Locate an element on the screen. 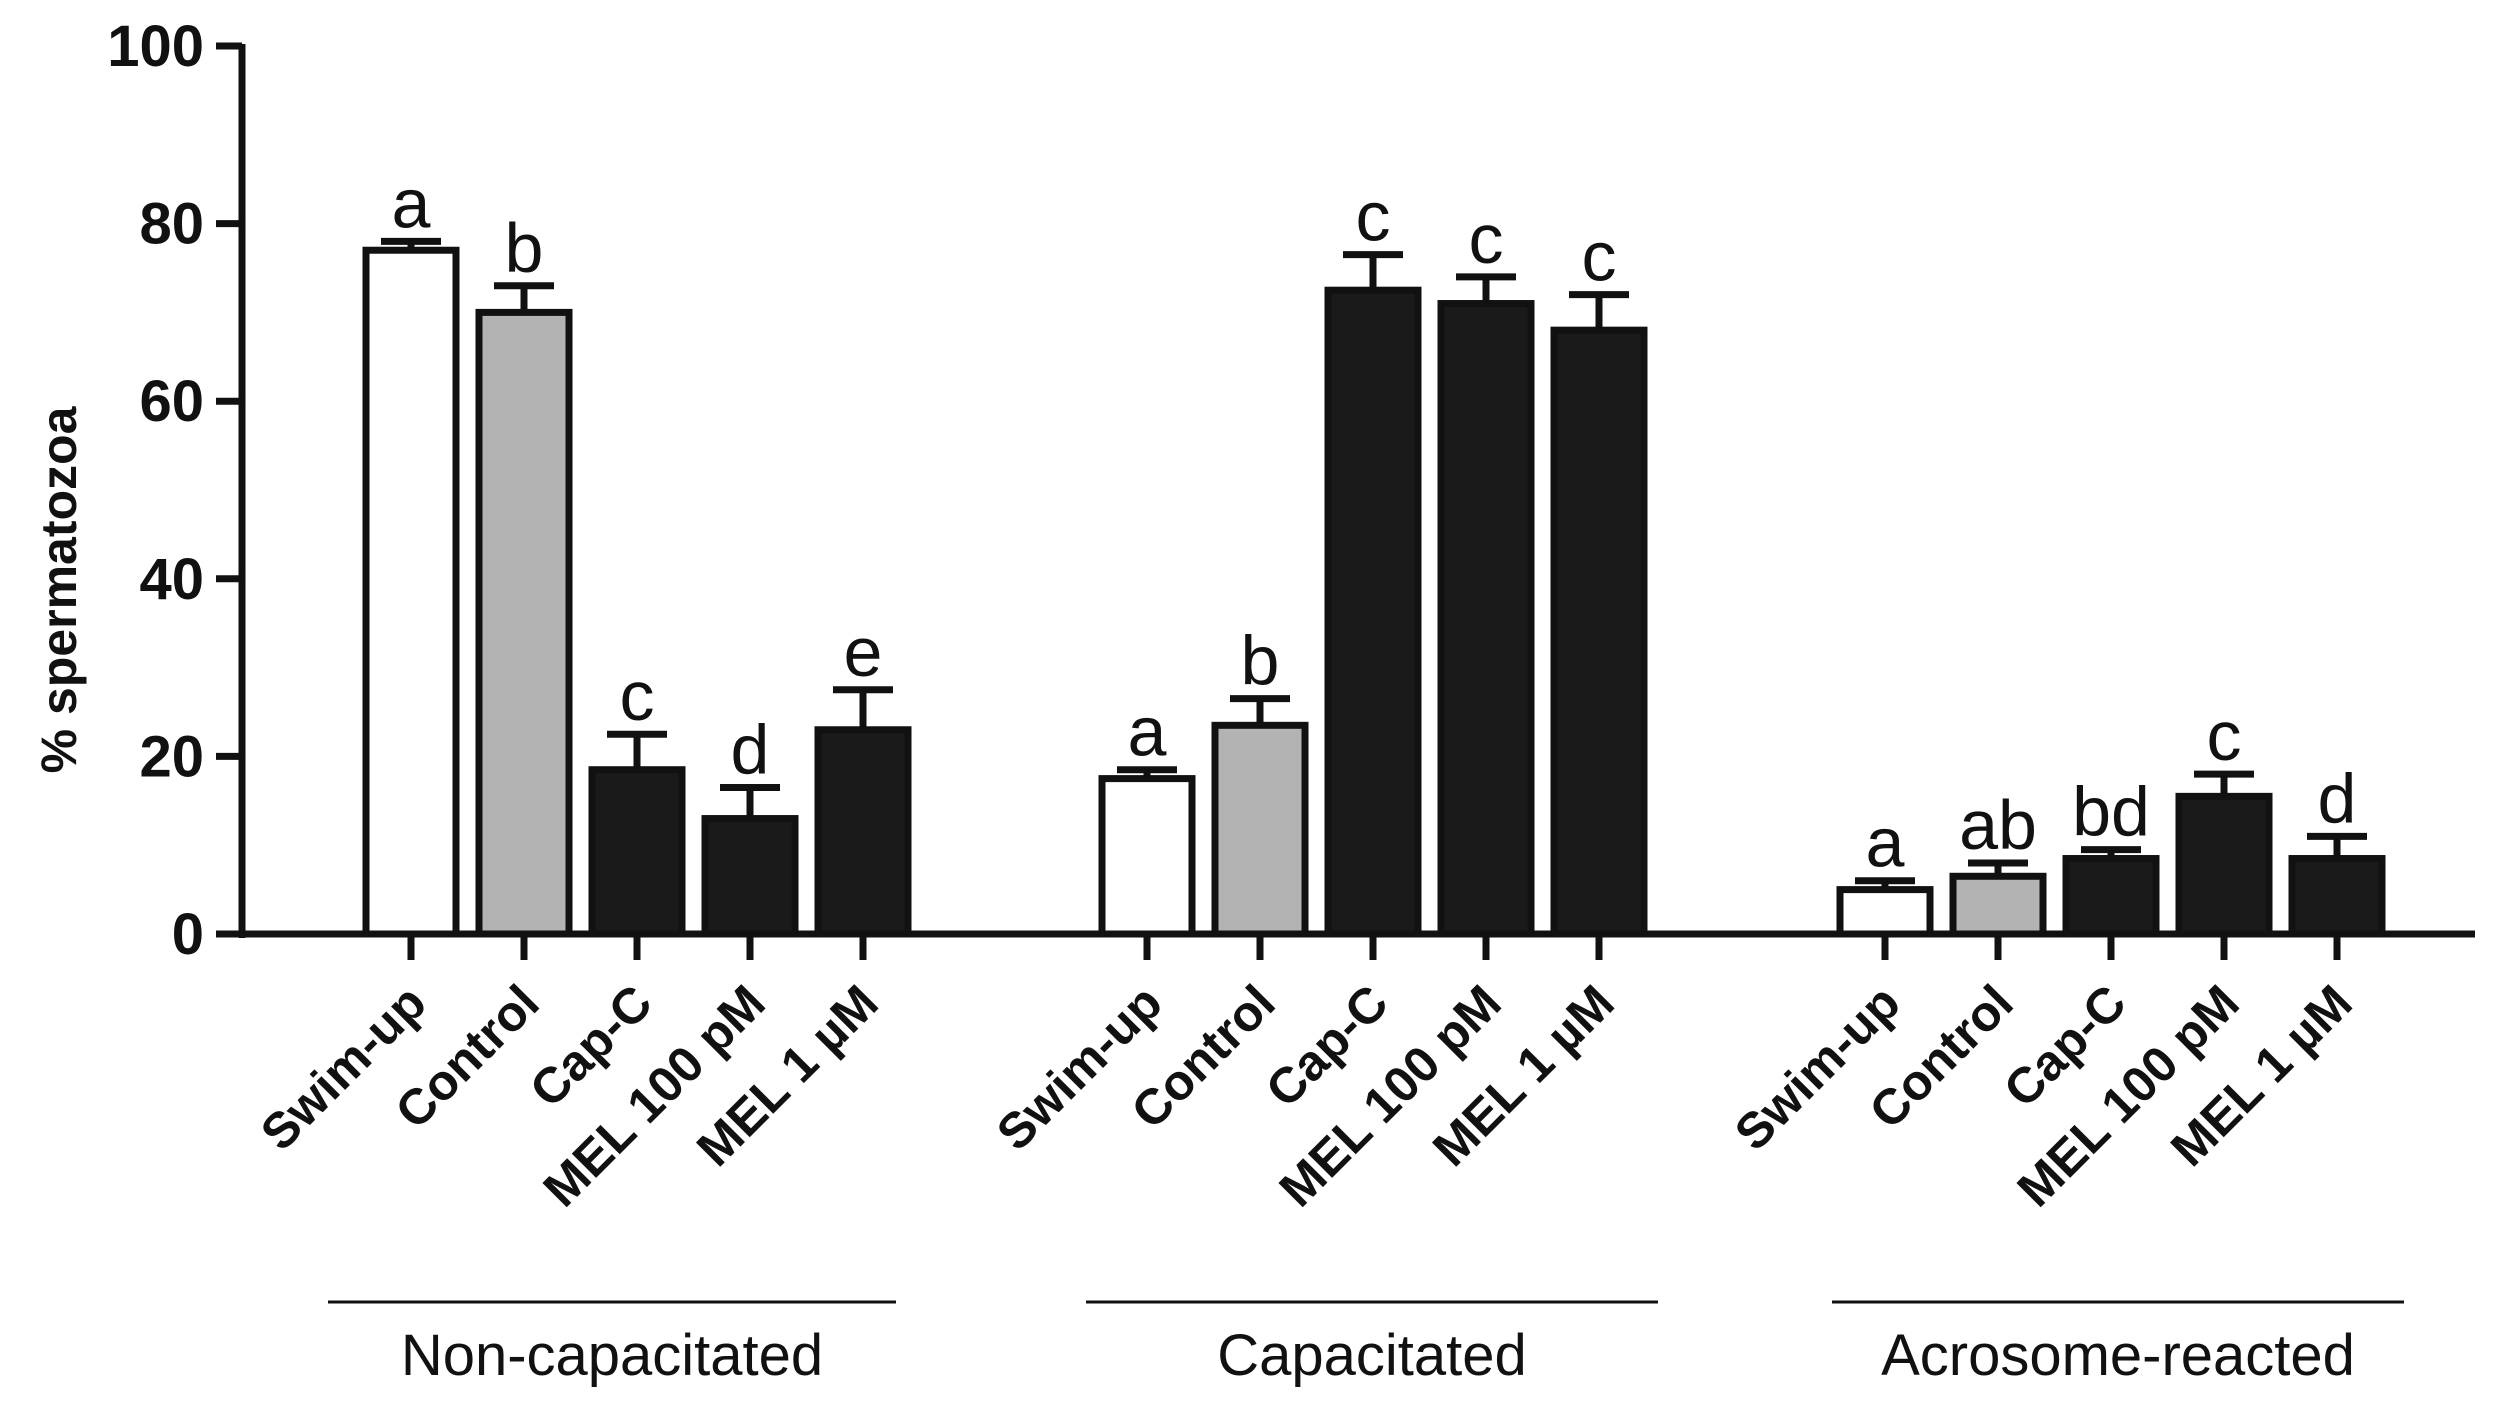 This screenshot has height=1407, width=2512. group-label: Non-capacitated is located at coordinates (612, 1355).